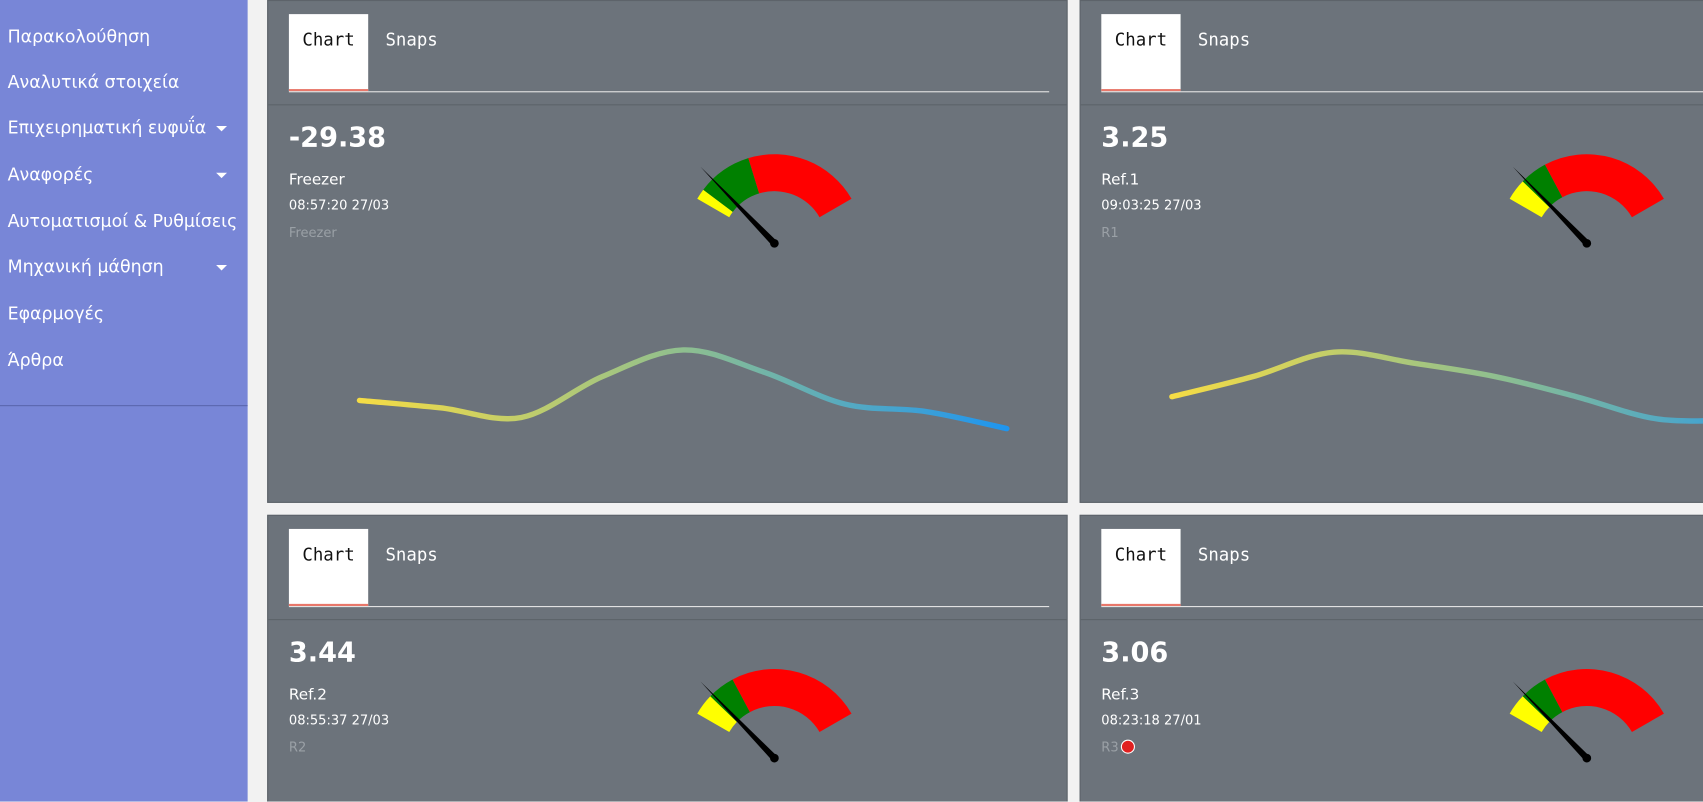 Image resolution: width=1703 pixels, height=802 pixels. What do you see at coordinates (56, 313) in the screenshot?
I see `menu-item: Εφαρμογές` at bounding box center [56, 313].